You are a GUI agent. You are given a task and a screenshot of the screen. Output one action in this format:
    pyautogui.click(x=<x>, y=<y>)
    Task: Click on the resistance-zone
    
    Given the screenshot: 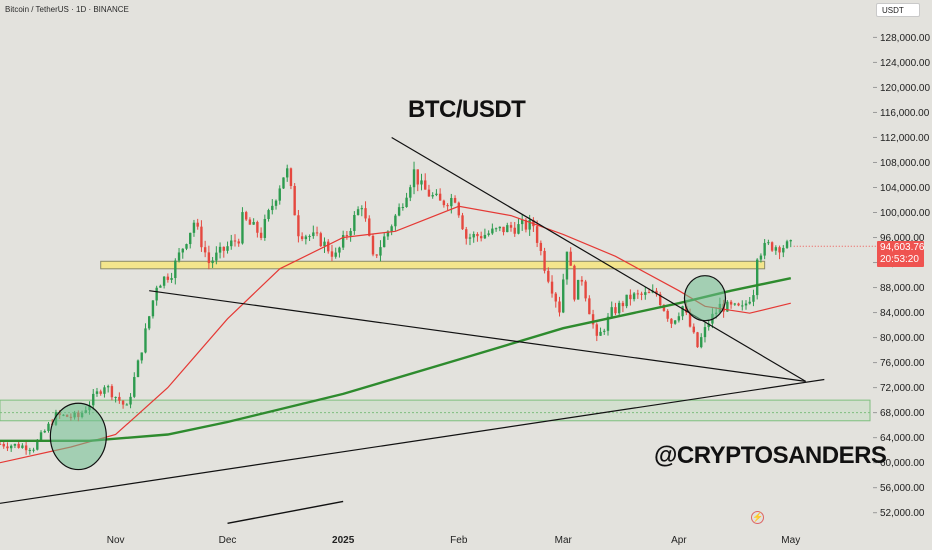 What is the action you would take?
    pyautogui.click(x=433, y=265)
    